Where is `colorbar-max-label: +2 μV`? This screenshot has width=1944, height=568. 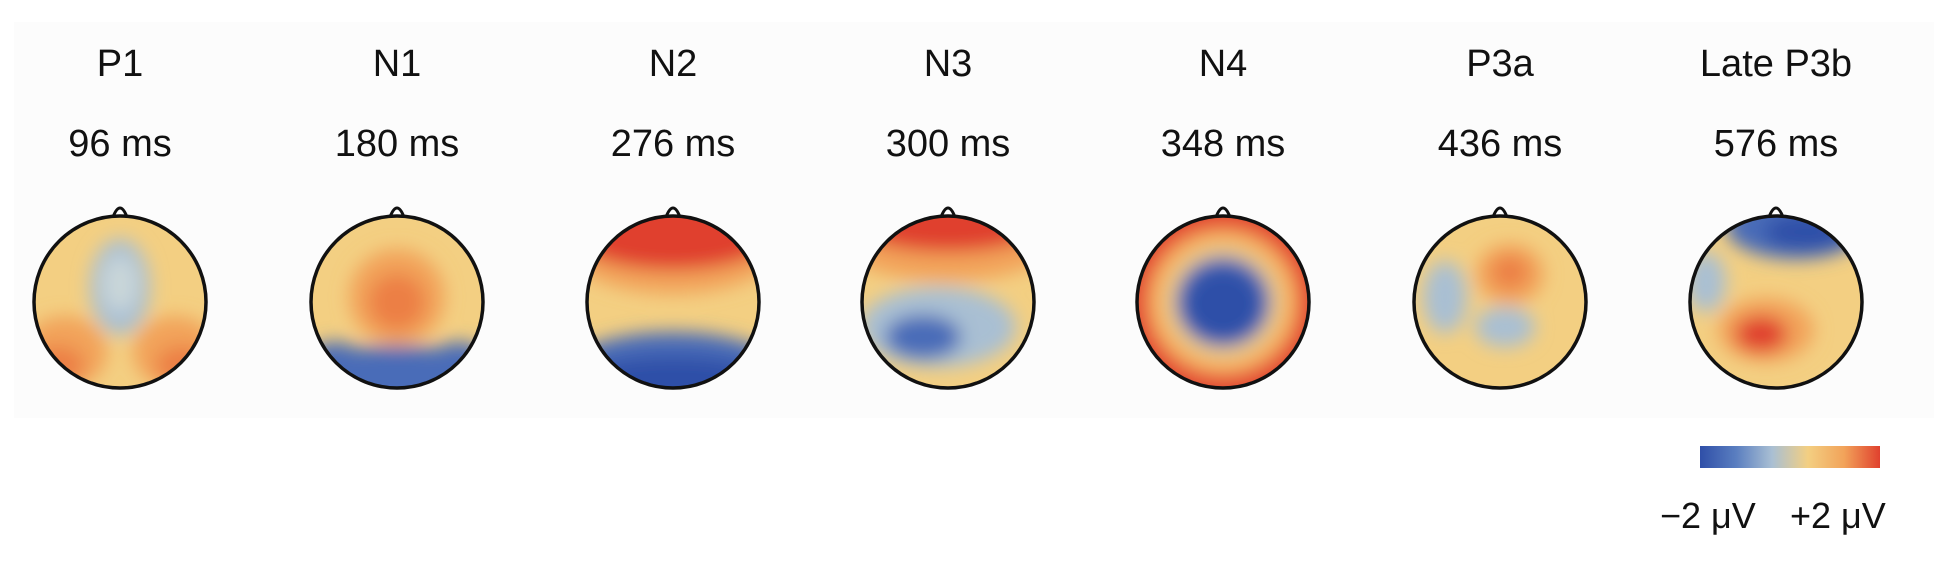 colorbar-max-label: +2 μV is located at coordinates (1838, 515).